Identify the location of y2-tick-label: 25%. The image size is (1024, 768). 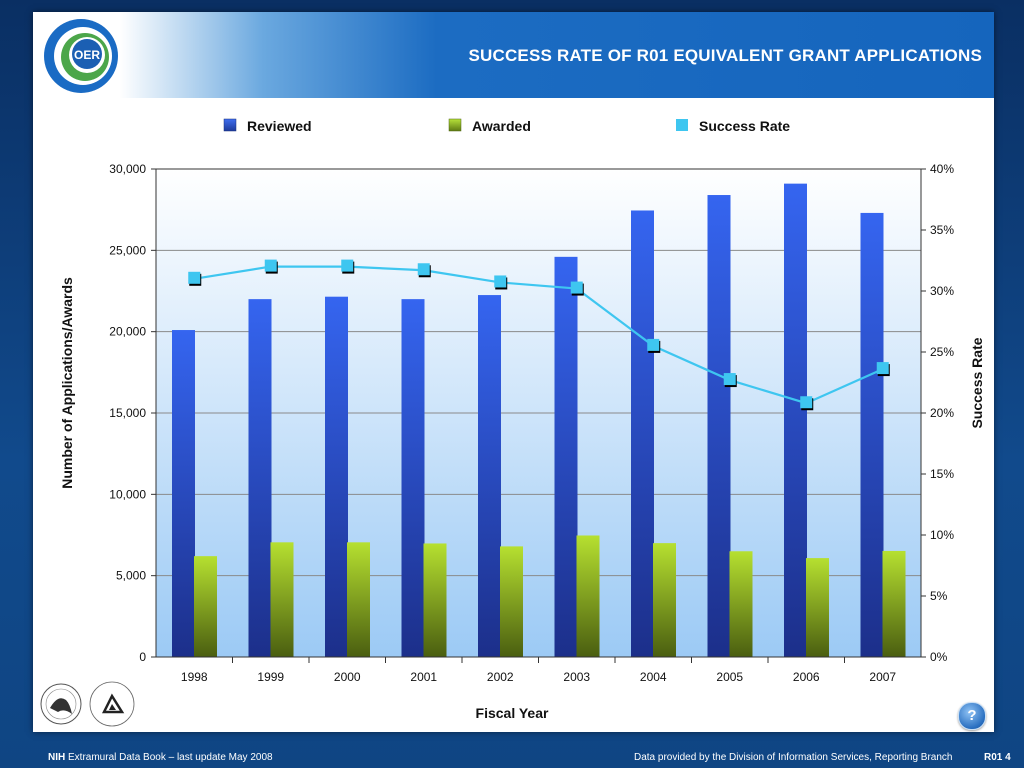
(942, 352).